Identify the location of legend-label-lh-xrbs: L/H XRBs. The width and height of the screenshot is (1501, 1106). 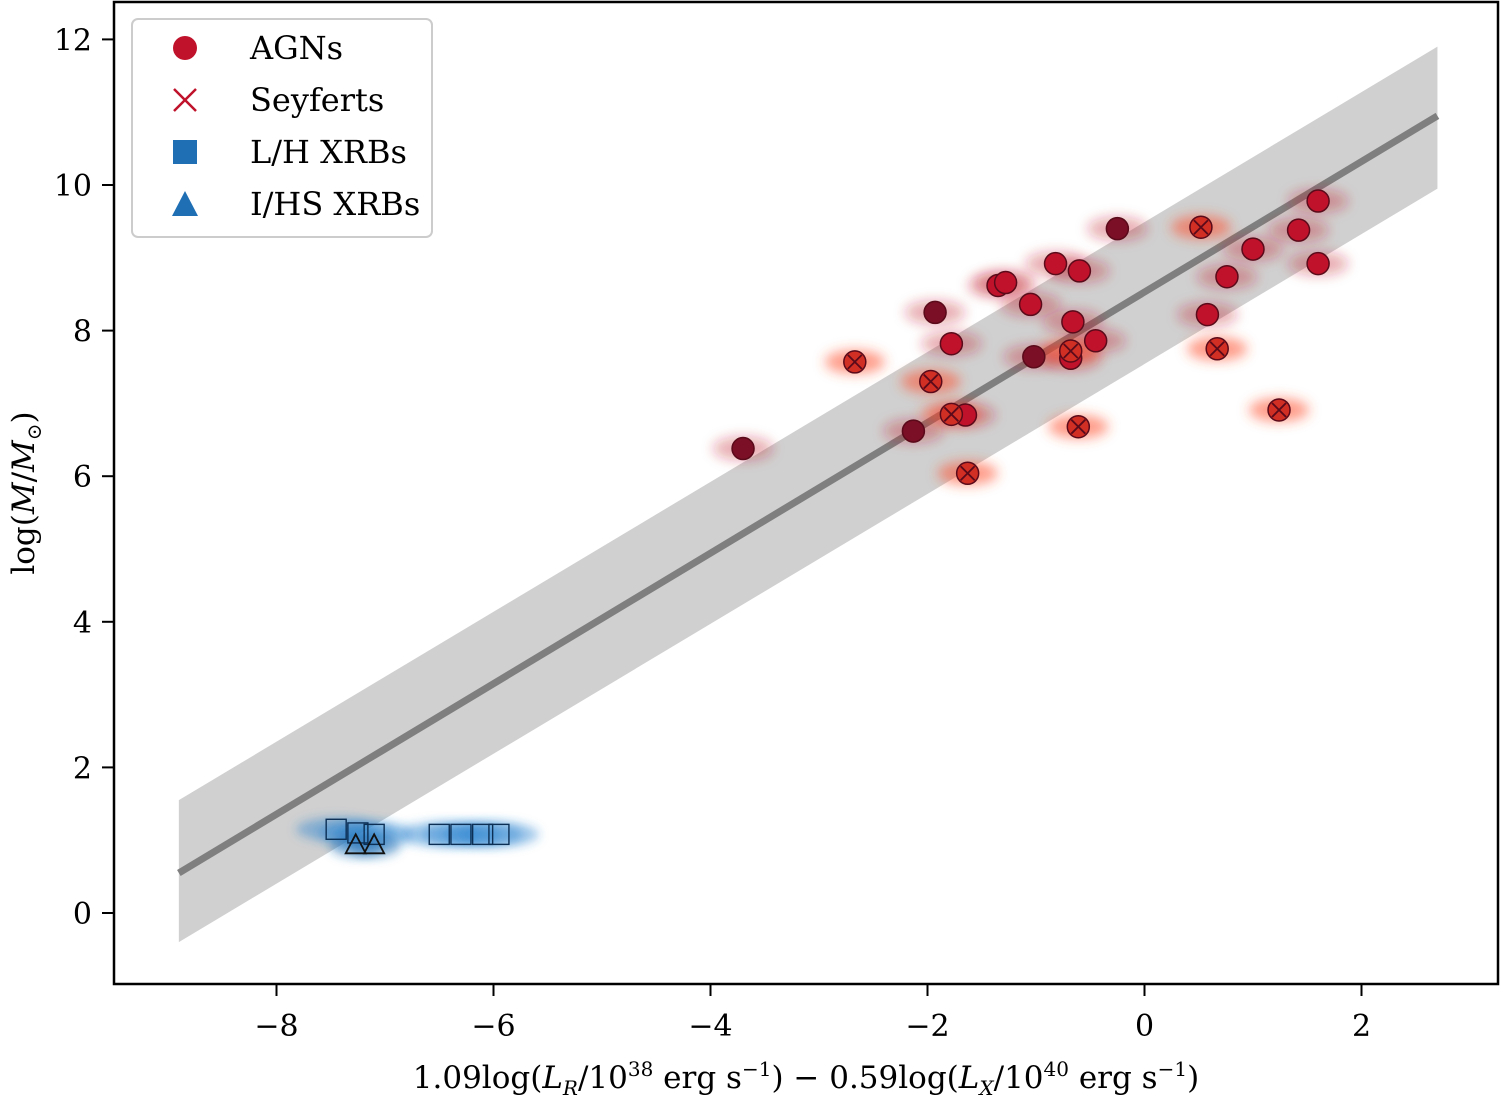
(328, 152).